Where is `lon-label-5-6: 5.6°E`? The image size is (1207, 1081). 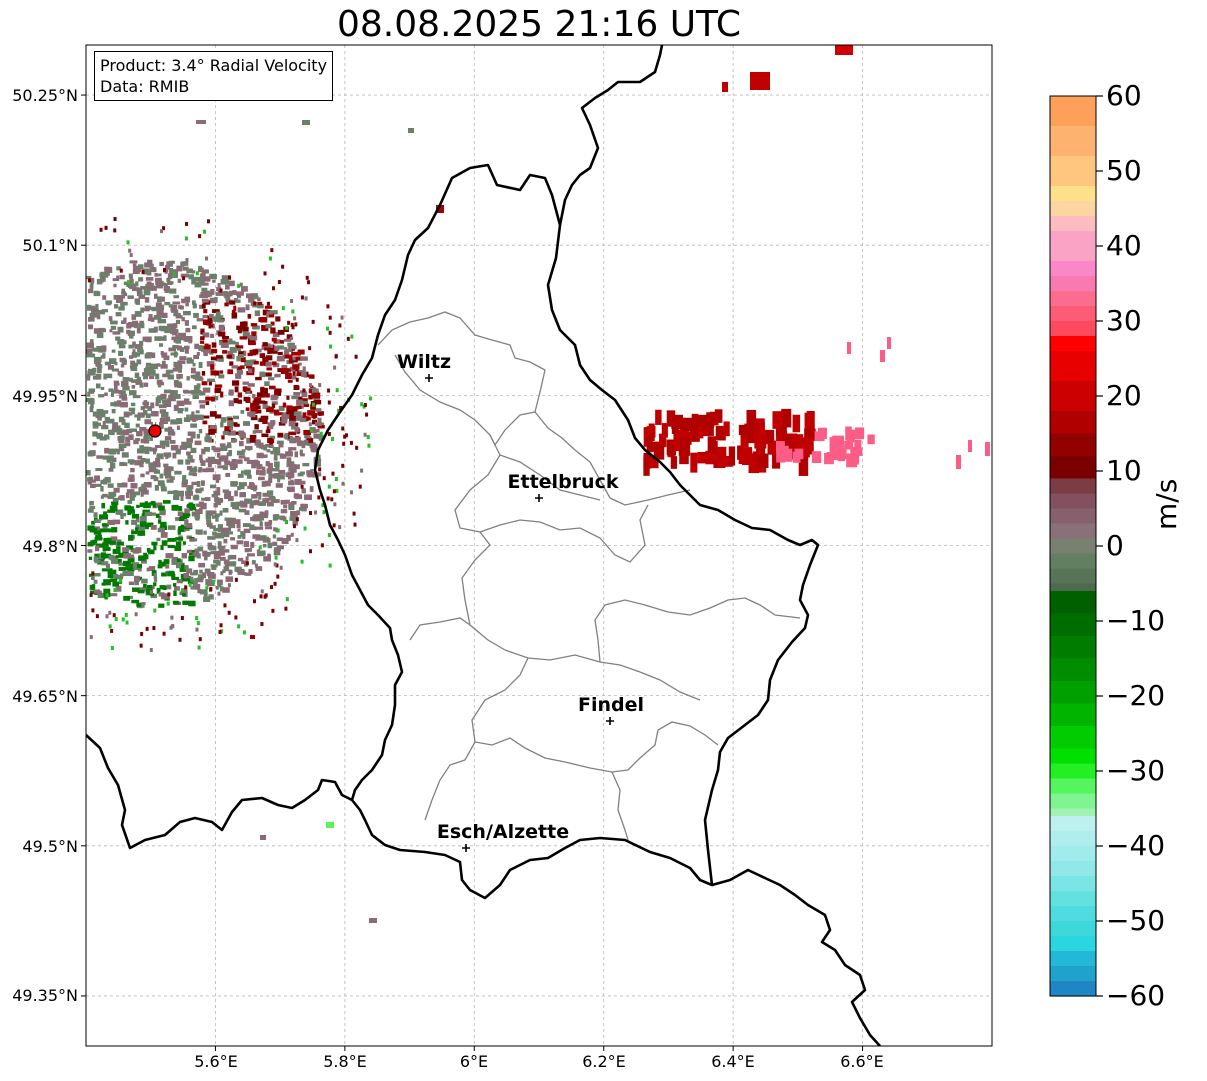
lon-label-5-6: 5.6°E is located at coordinates (216, 1061).